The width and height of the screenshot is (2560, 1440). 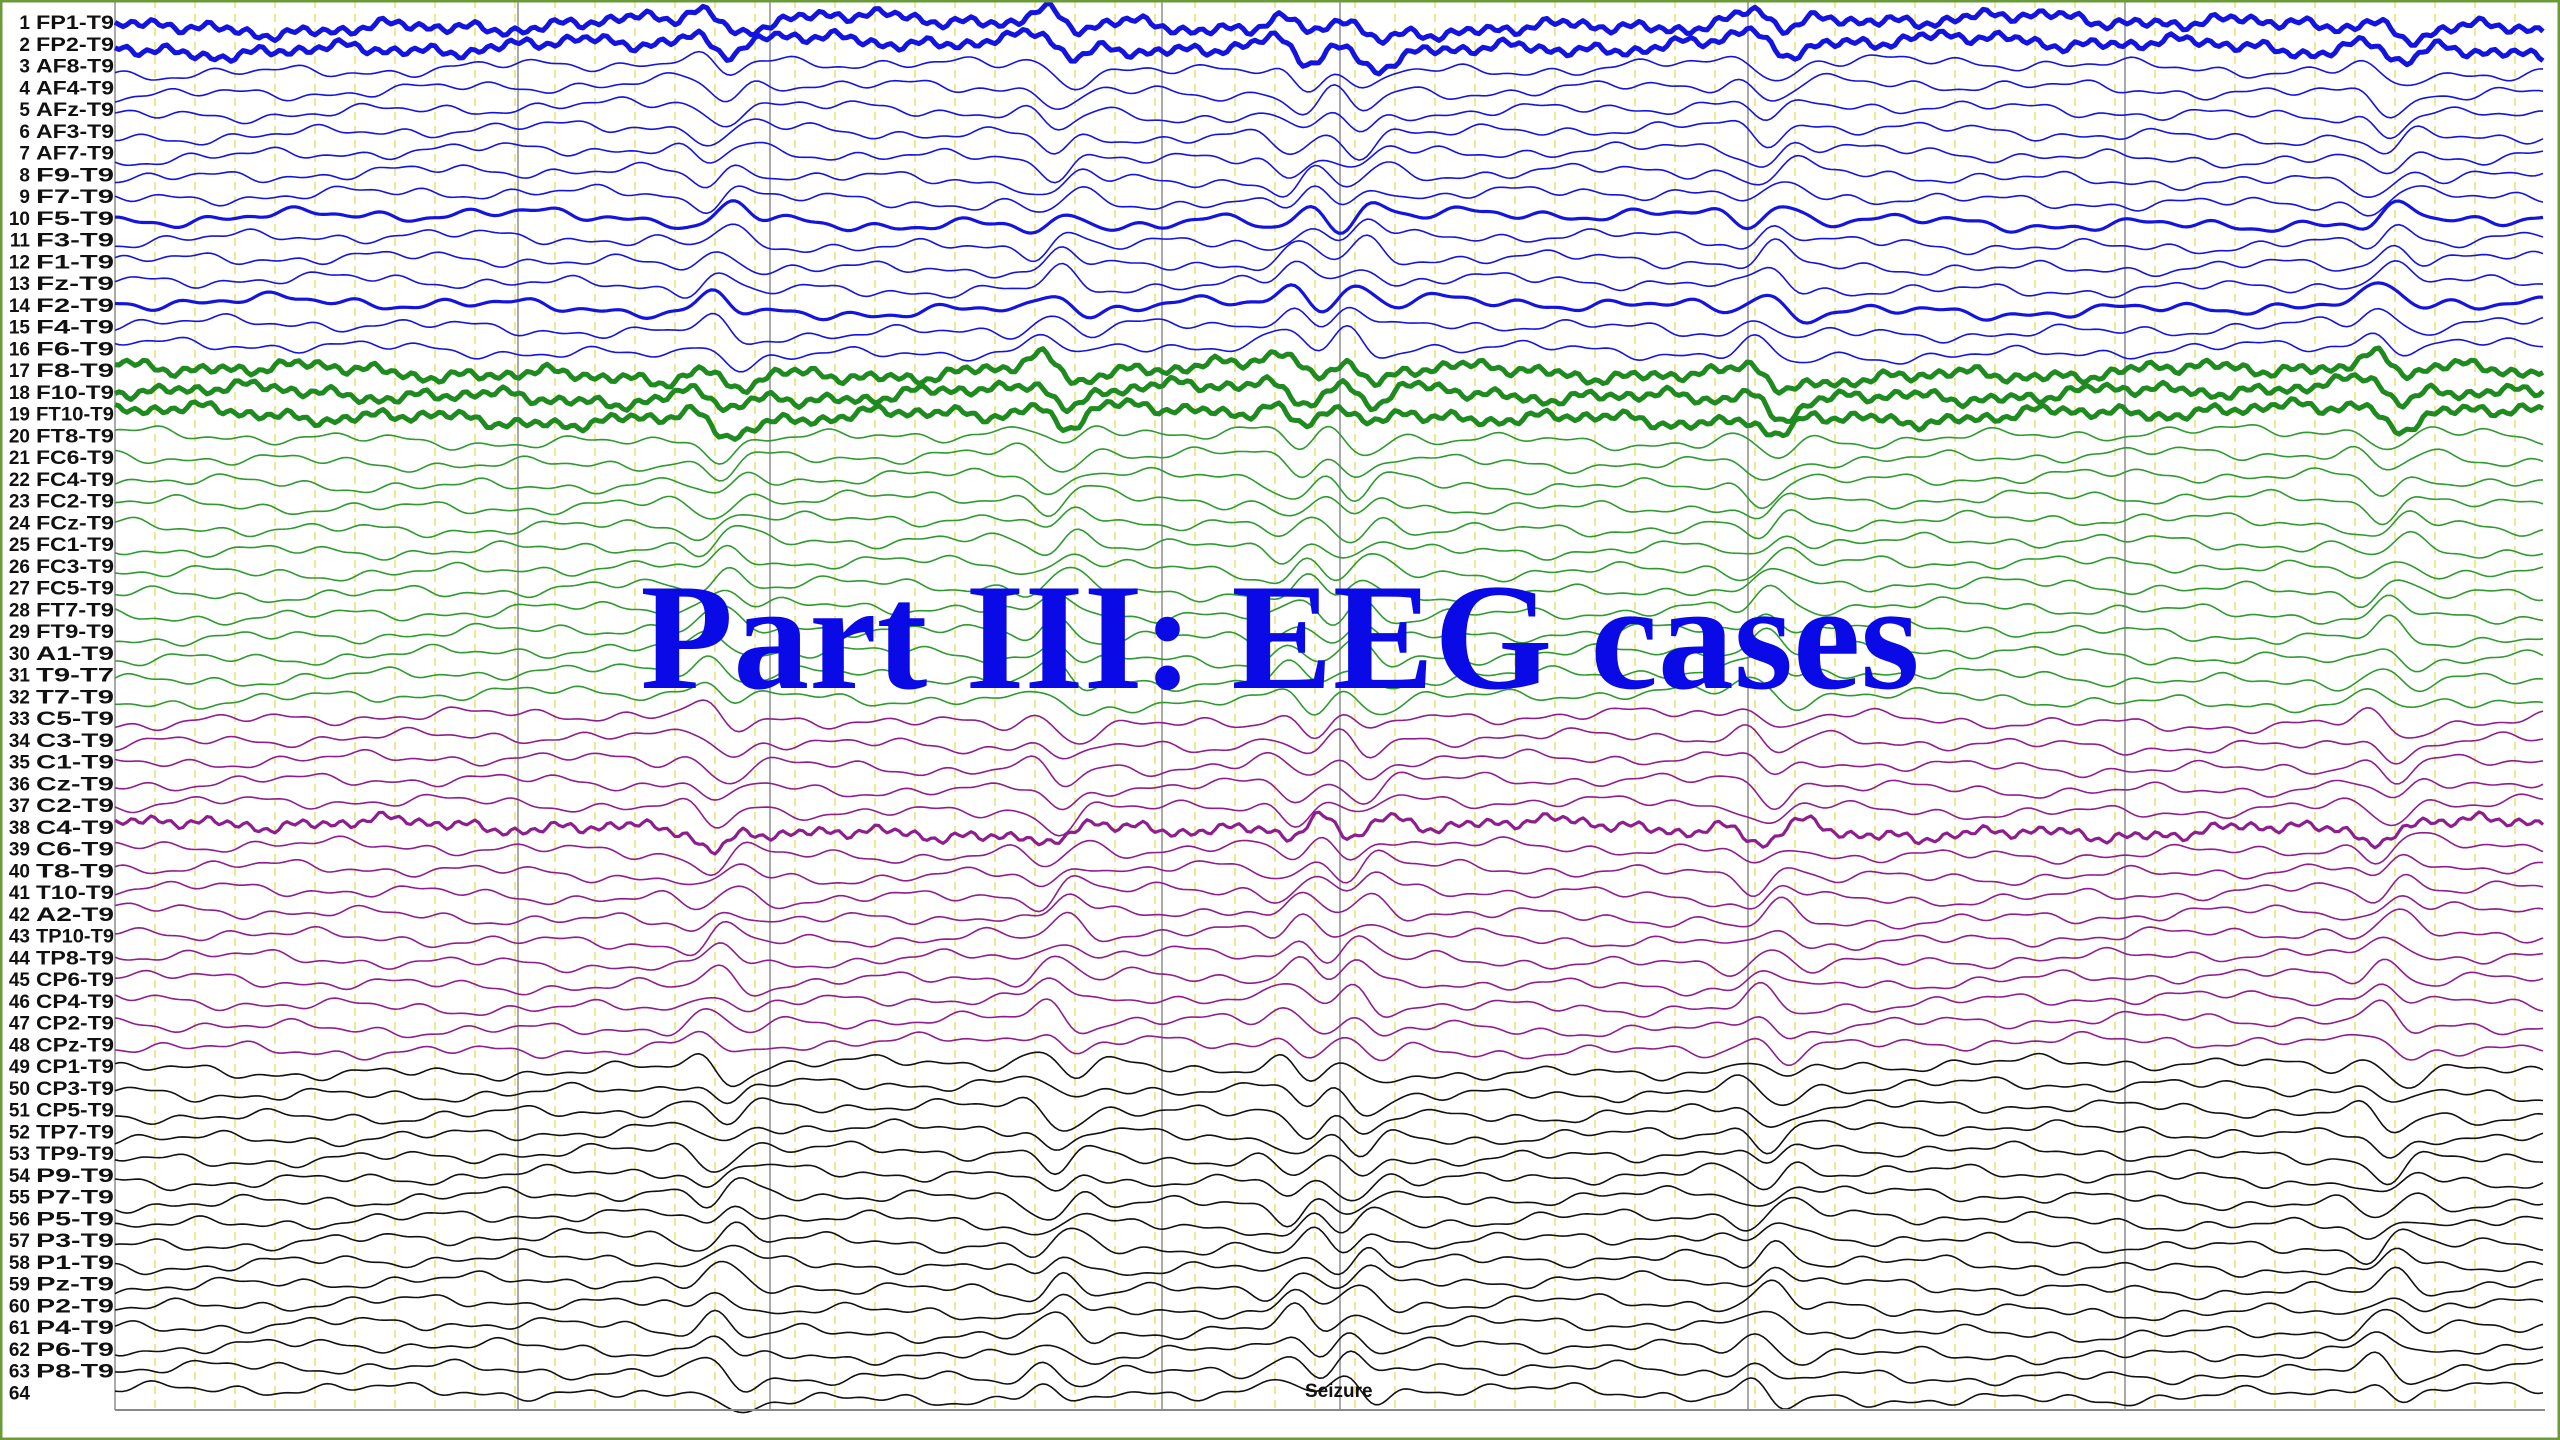 What do you see at coordinates (75, 328) in the screenshot?
I see `channel-label: F4-T9` at bounding box center [75, 328].